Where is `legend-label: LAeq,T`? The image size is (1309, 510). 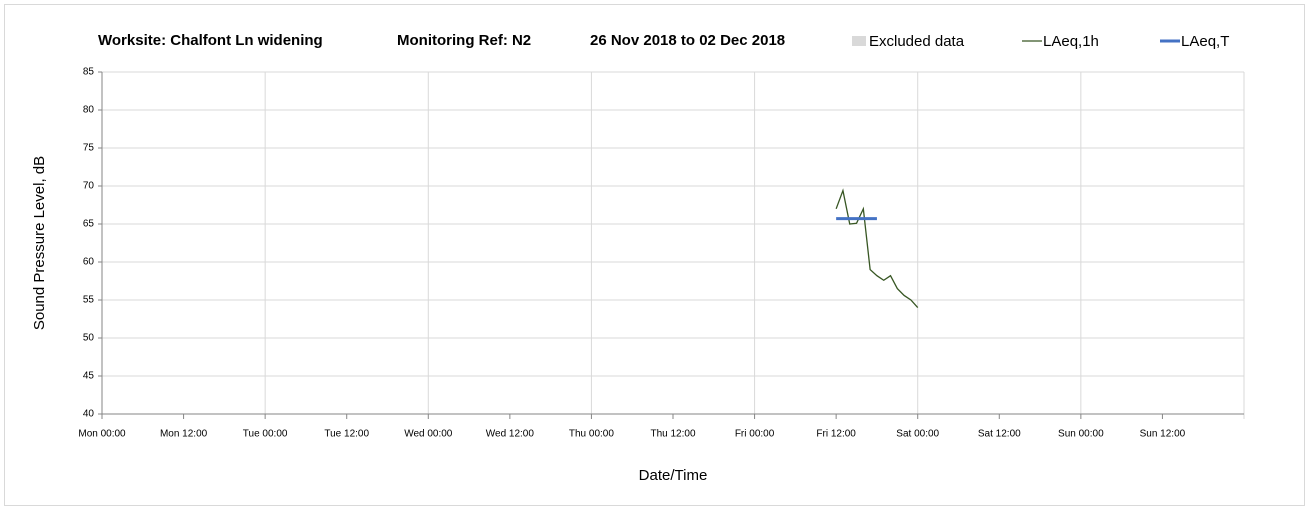 legend-label: LAeq,T is located at coordinates (1205, 41).